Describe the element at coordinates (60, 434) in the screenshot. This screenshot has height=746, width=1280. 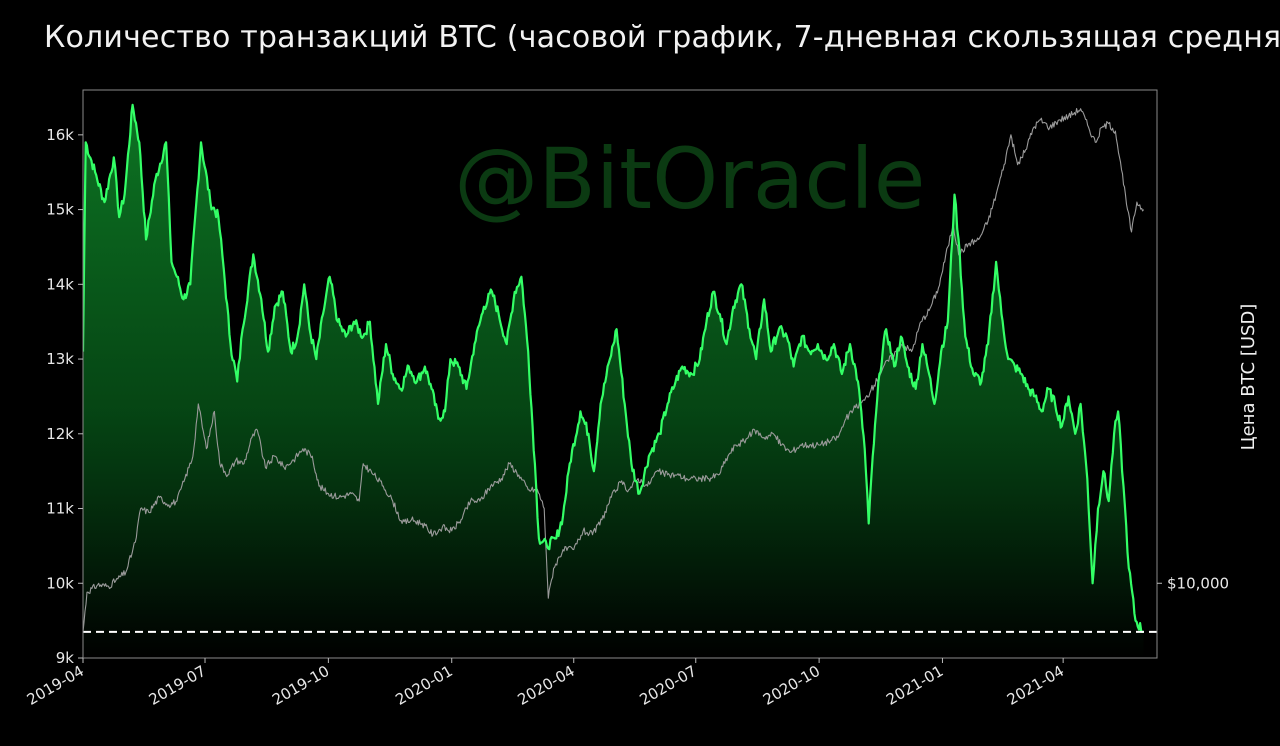
I see `y-tick-label: 12k` at that location.